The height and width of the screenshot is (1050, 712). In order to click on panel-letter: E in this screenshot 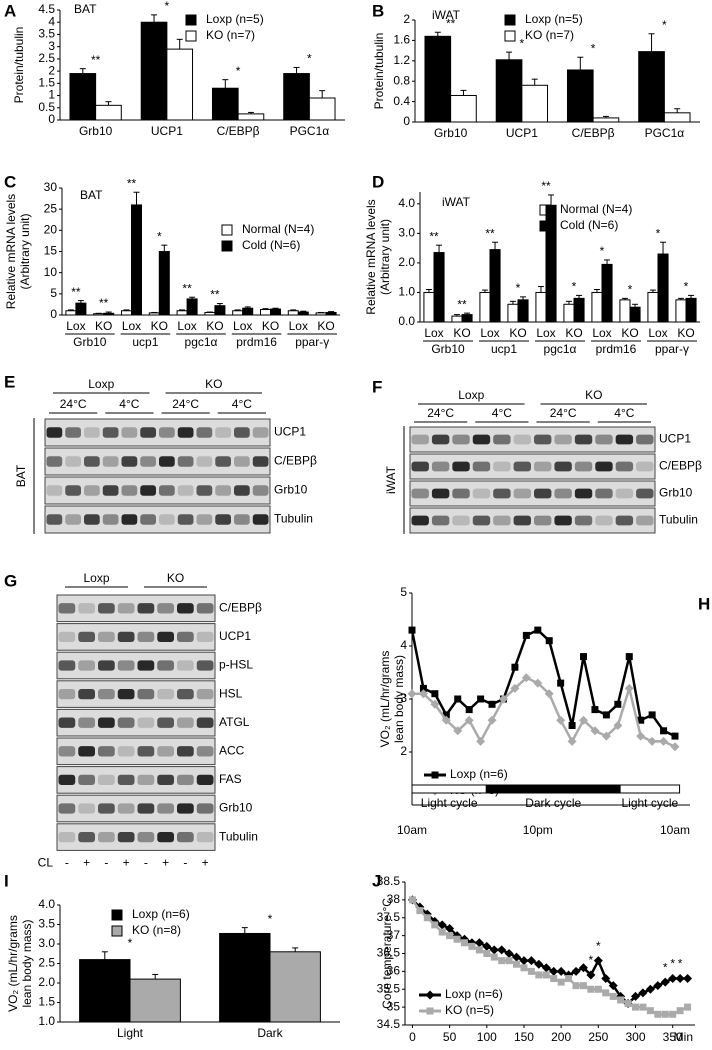, I will do `click(9, 381)`.